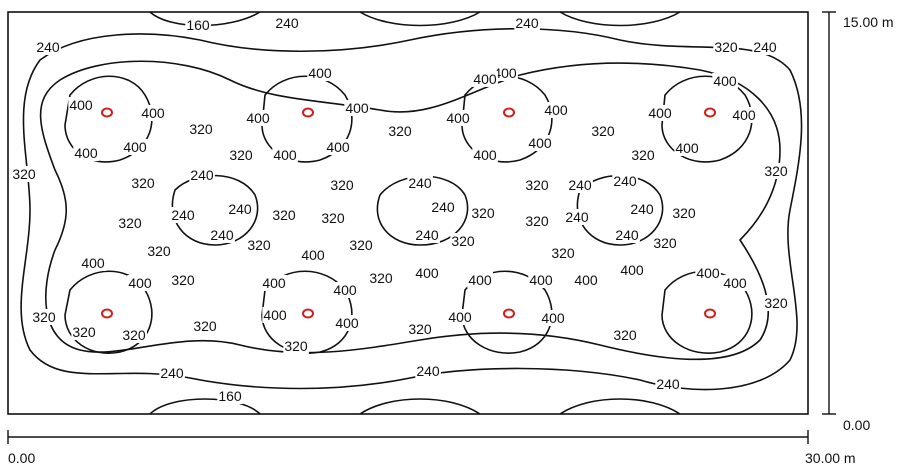 This screenshot has width=910, height=469. I want to click on y-end-label: 15.00 m, so click(868, 22).